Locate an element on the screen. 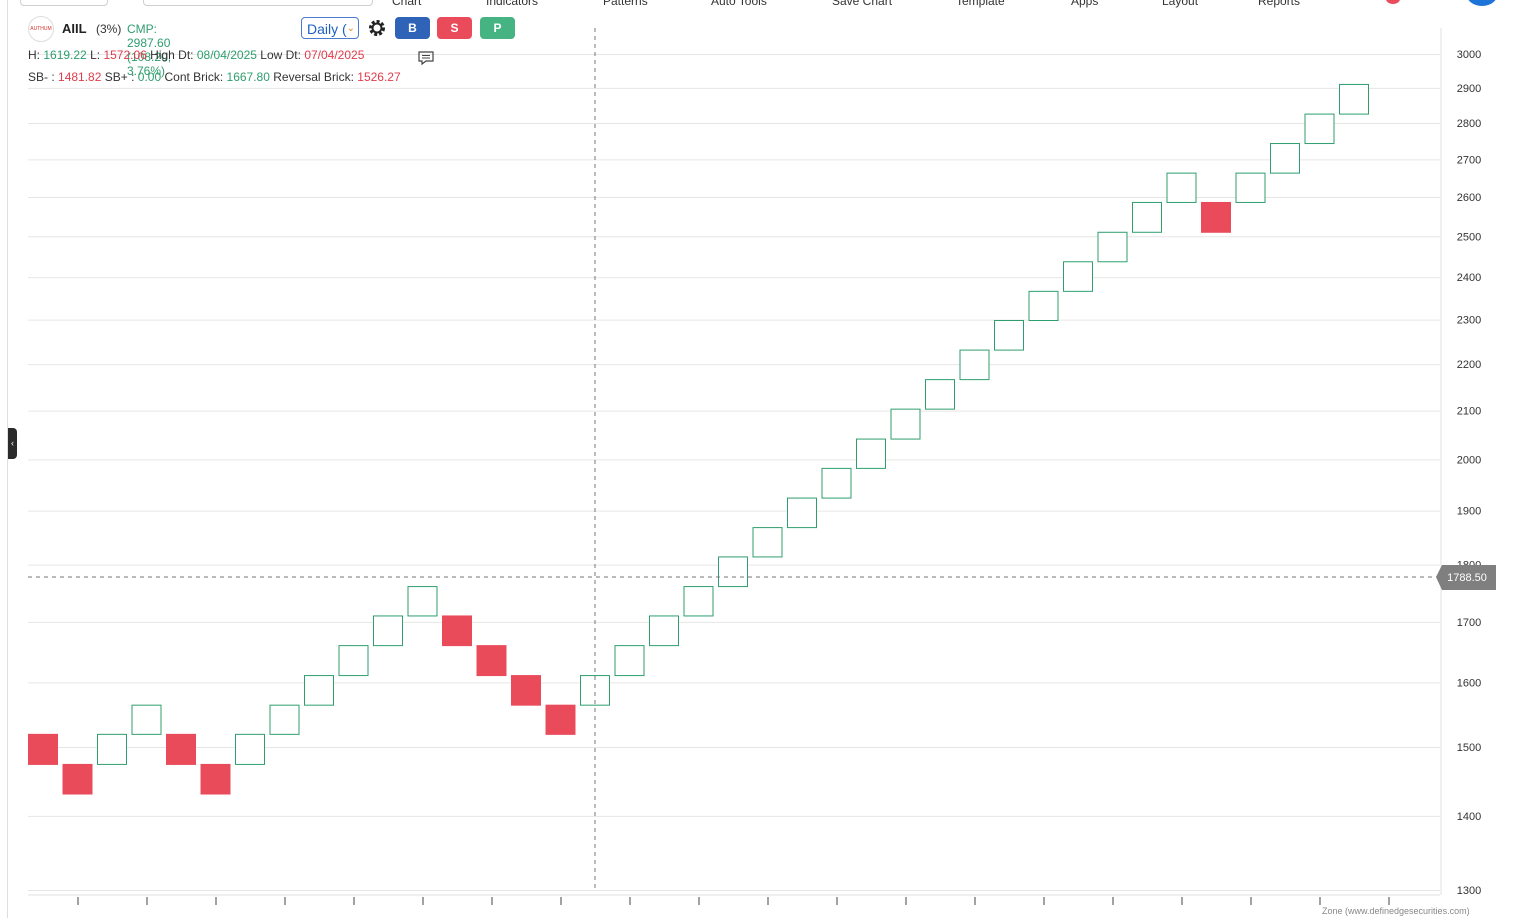 The width and height of the screenshot is (1514, 918). timeframe-select: Daily ( ⌄ is located at coordinates (330, 28).